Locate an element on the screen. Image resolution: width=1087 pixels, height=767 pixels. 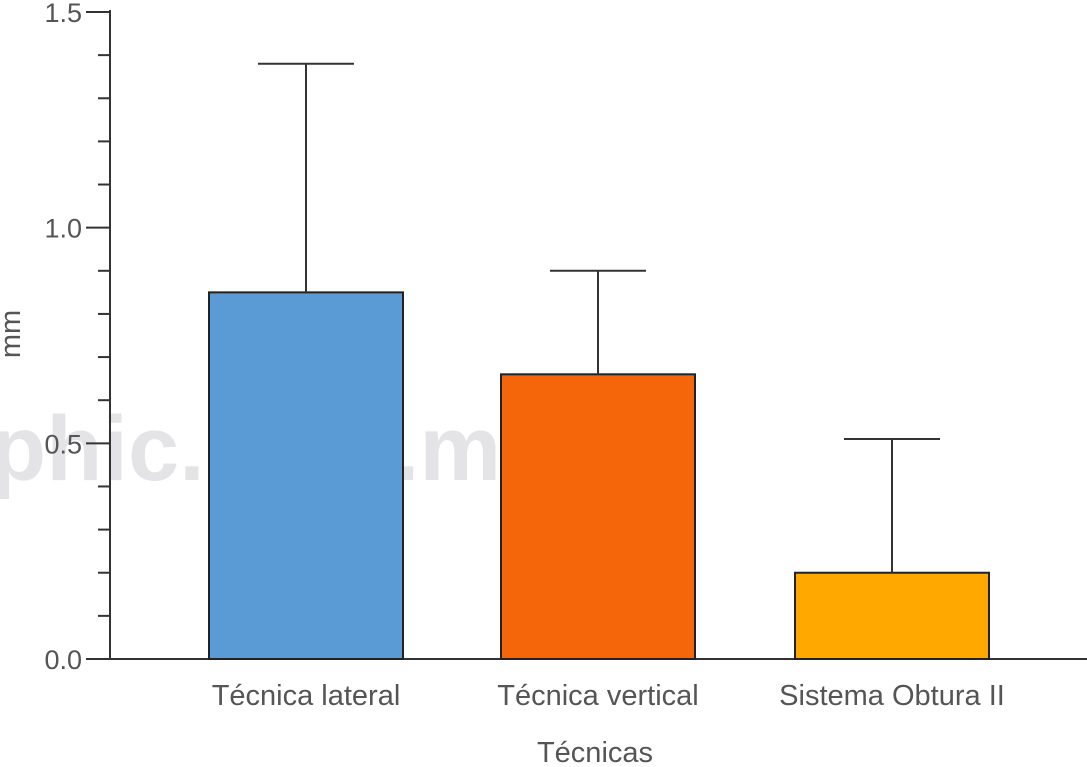
y-tick-label: 0.5 is located at coordinates (63, 444).